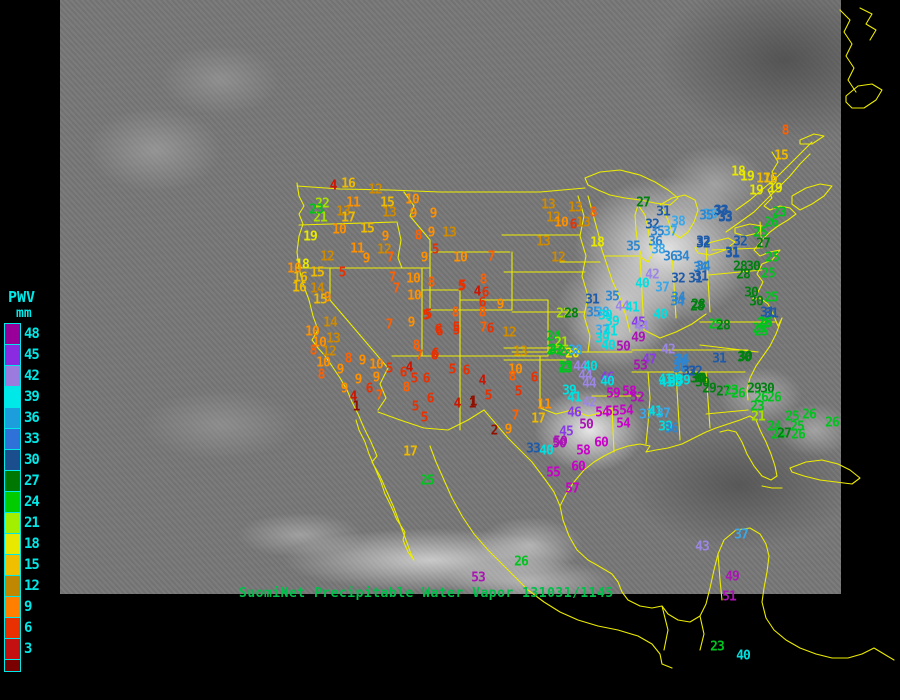  What do you see at coordinates (746, 448) in the screenshot?
I see `coastline-florida` at bounding box center [746, 448].